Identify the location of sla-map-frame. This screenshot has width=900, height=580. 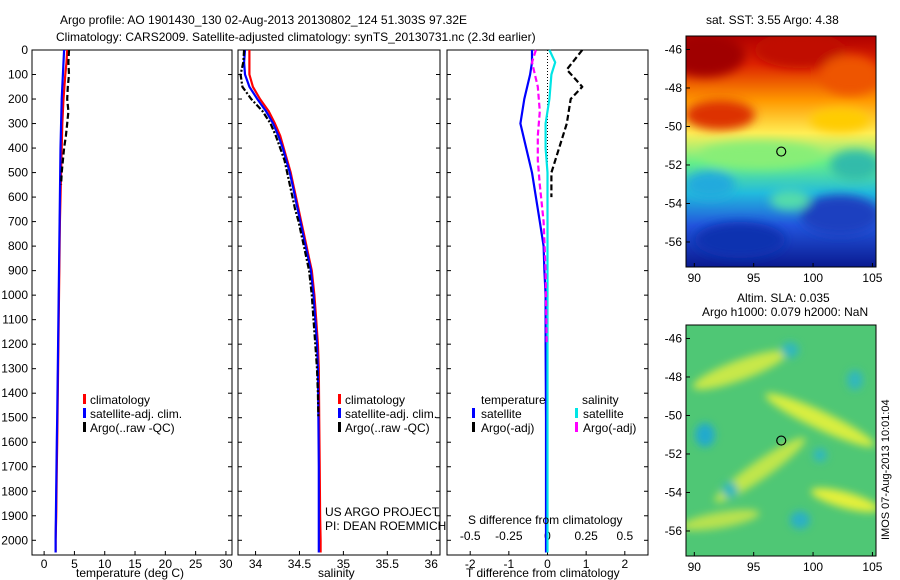
(781, 440).